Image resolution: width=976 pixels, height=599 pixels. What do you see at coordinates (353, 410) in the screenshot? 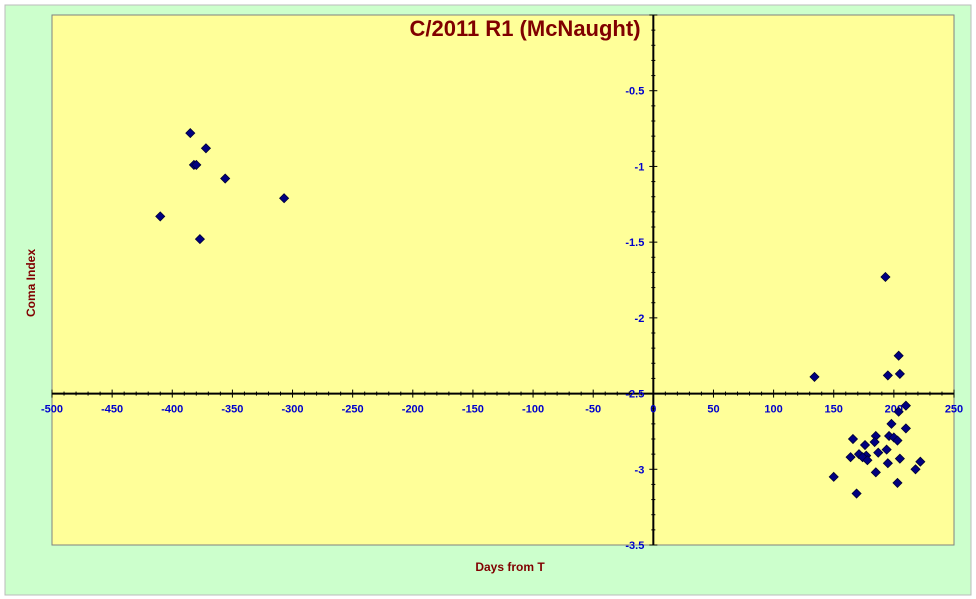
I see `x-tick-label: -250` at bounding box center [353, 410].